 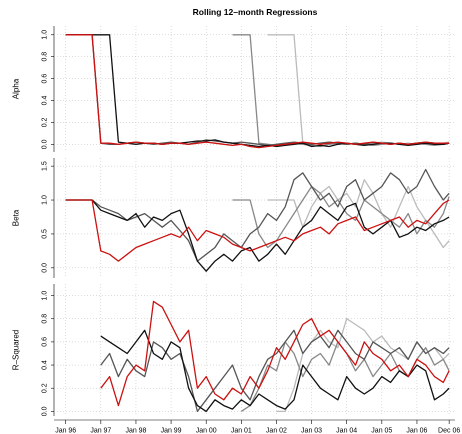 I want to click on x-tick-label: Jan 00, so click(x=206, y=431).